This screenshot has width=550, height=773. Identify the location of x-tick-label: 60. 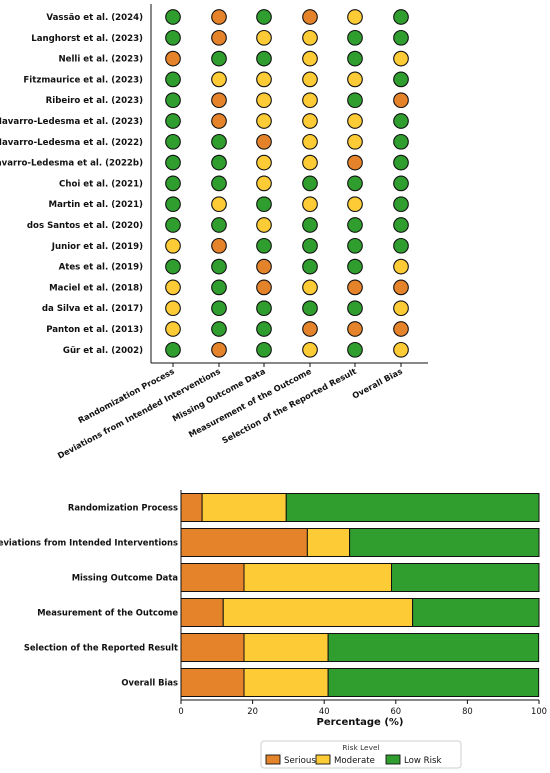
(395, 711).